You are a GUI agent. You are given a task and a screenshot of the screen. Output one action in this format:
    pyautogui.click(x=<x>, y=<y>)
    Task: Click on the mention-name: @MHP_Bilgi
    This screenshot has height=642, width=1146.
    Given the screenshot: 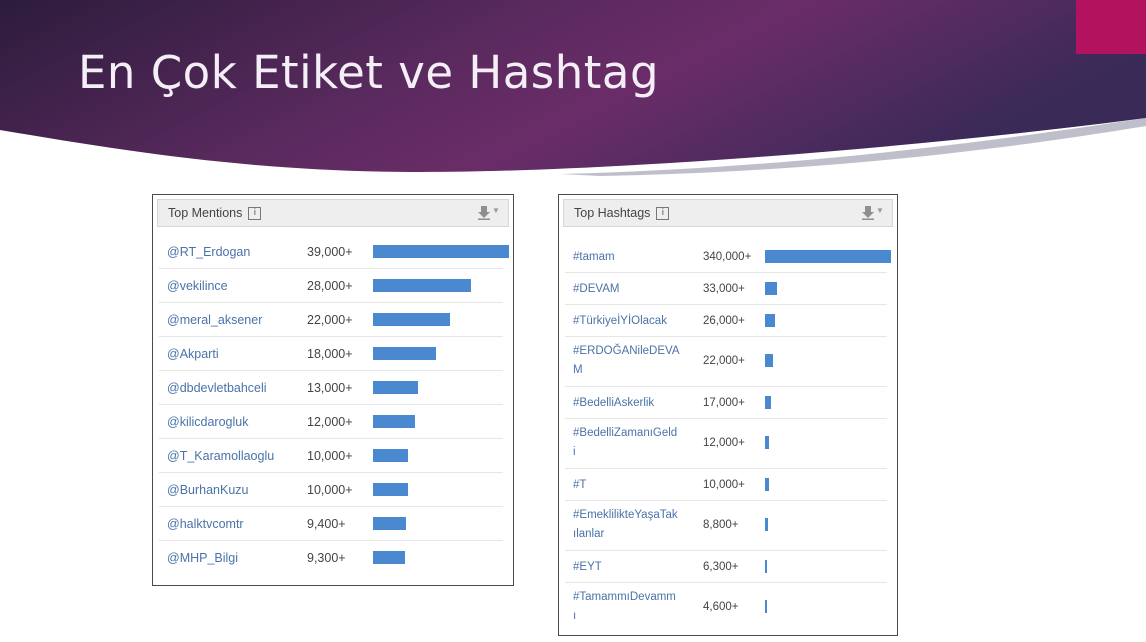 What is the action you would take?
    pyautogui.click(x=203, y=558)
    